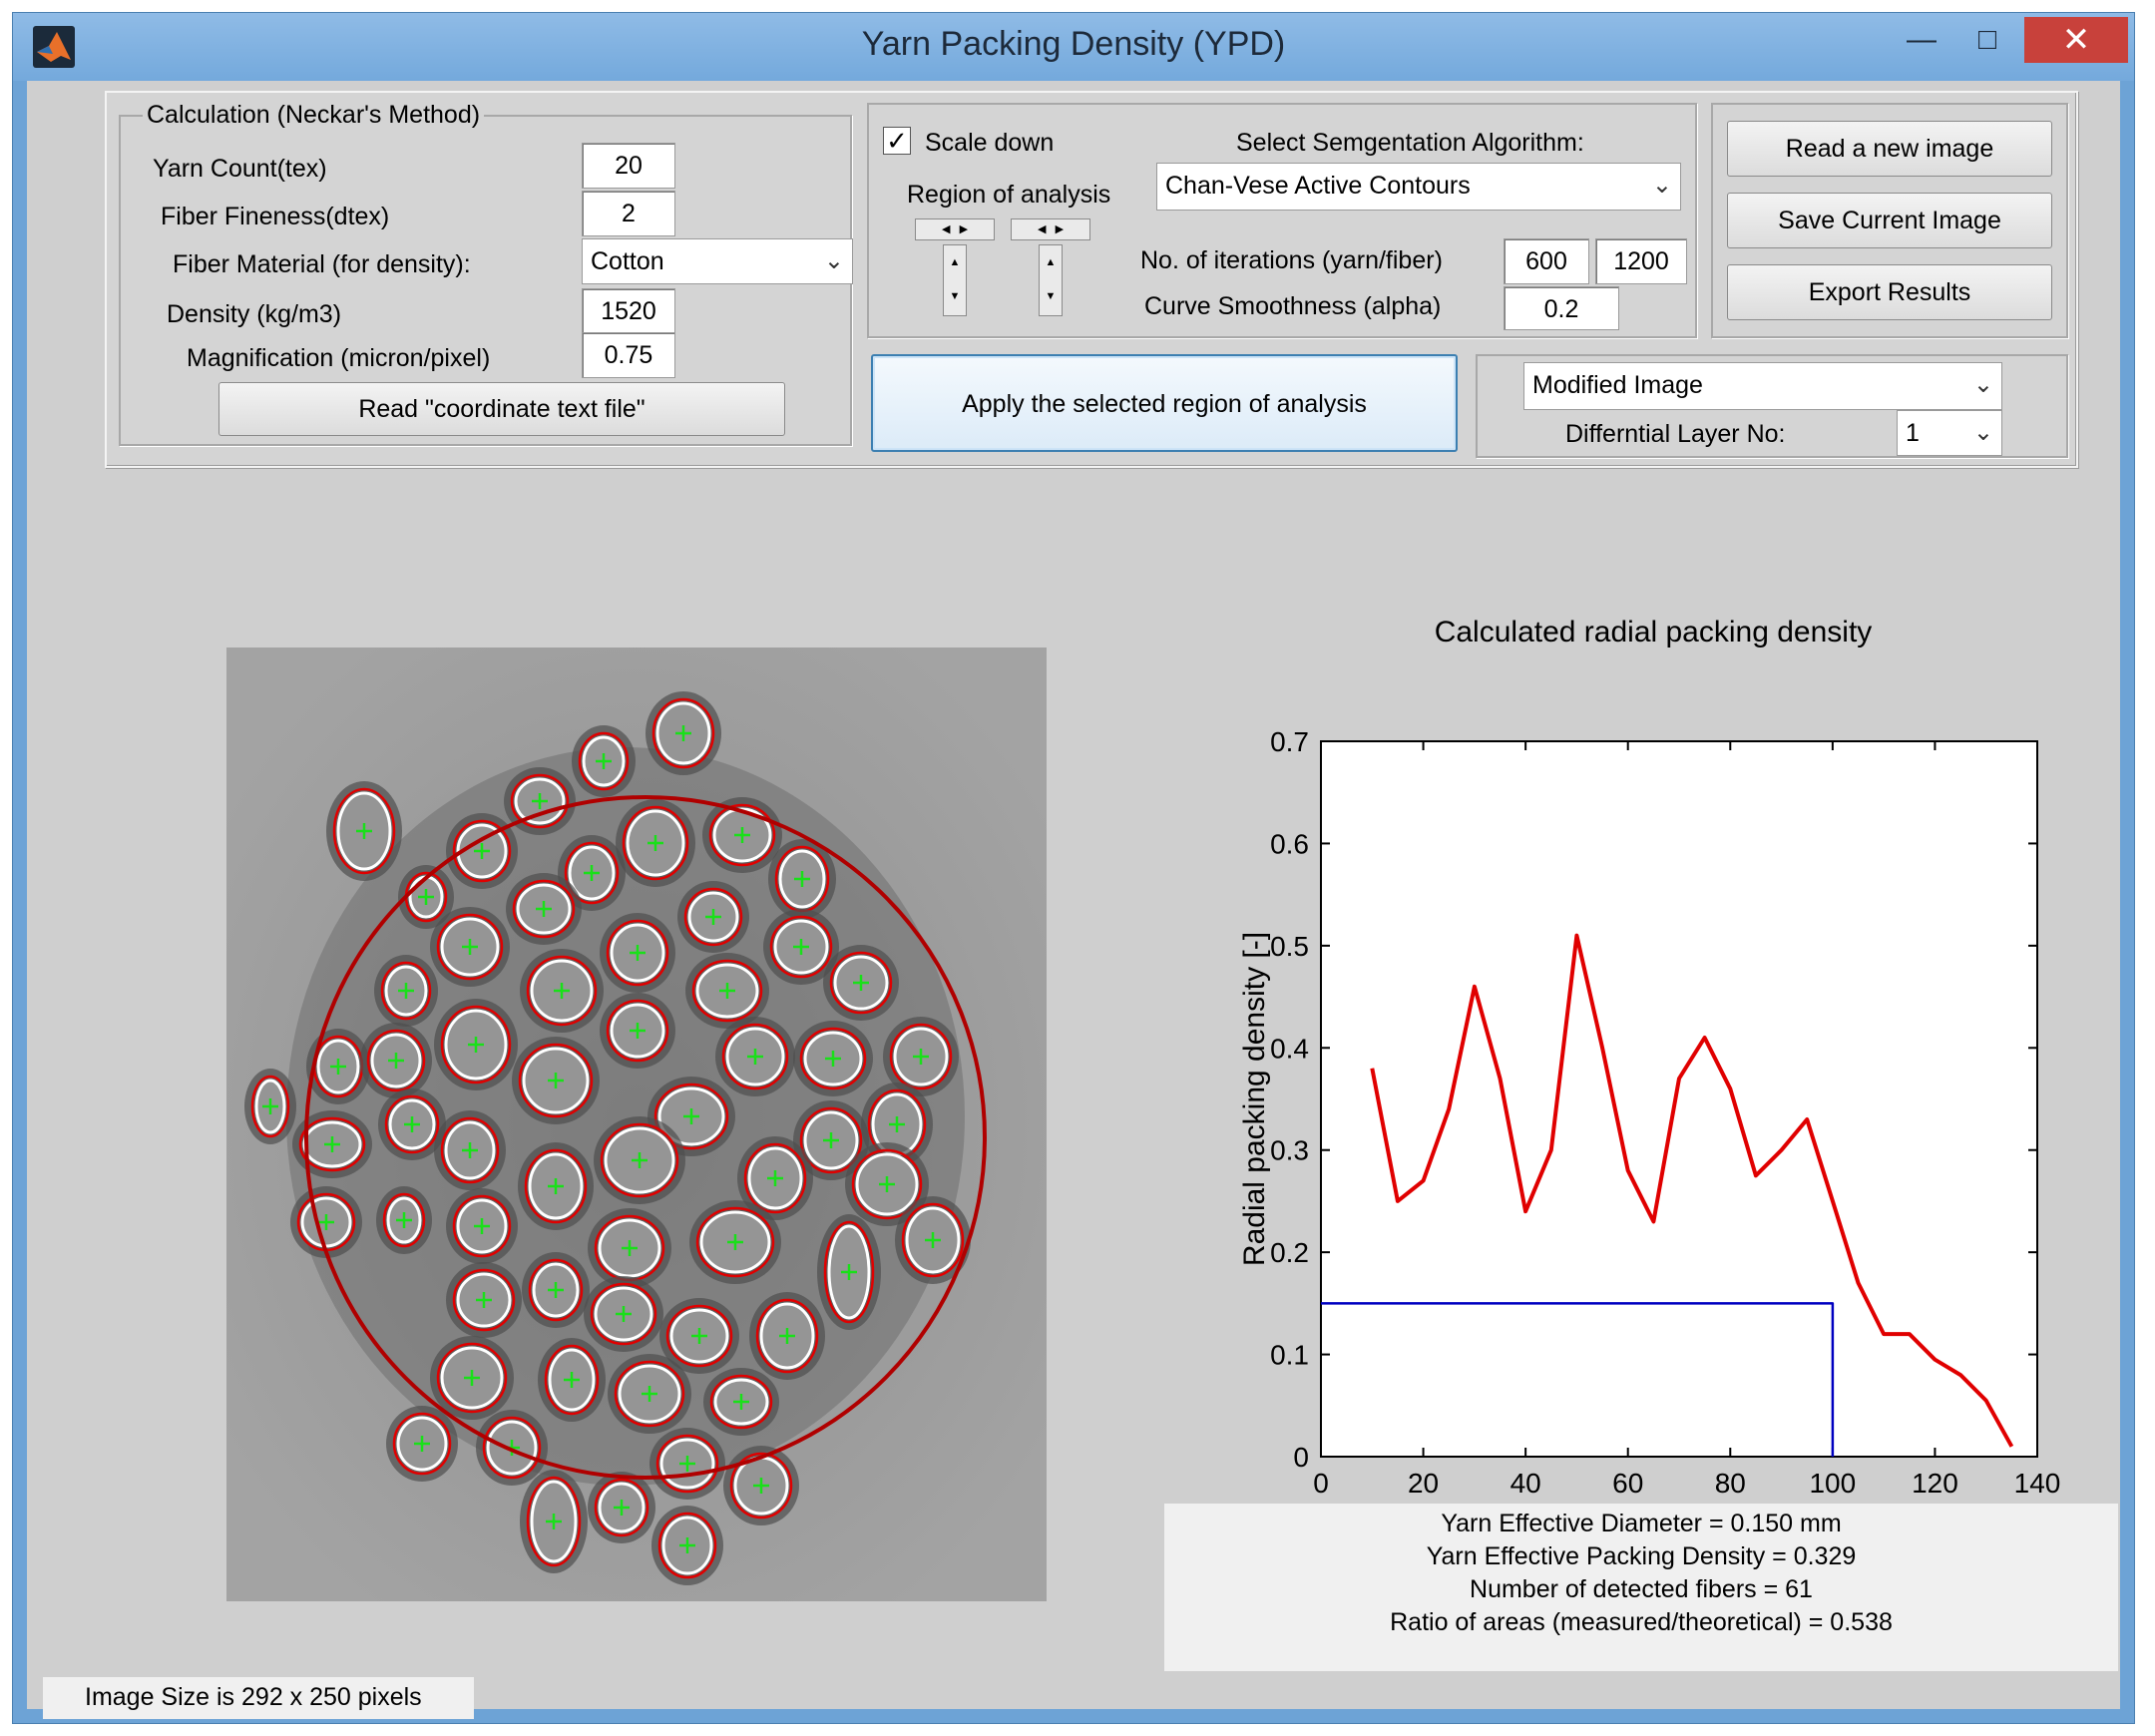 The width and height of the screenshot is (2155, 1736). Describe the element at coordinates (1289, 1150) in the screenshot. I see `y-tick-label: 0.3` at that location.